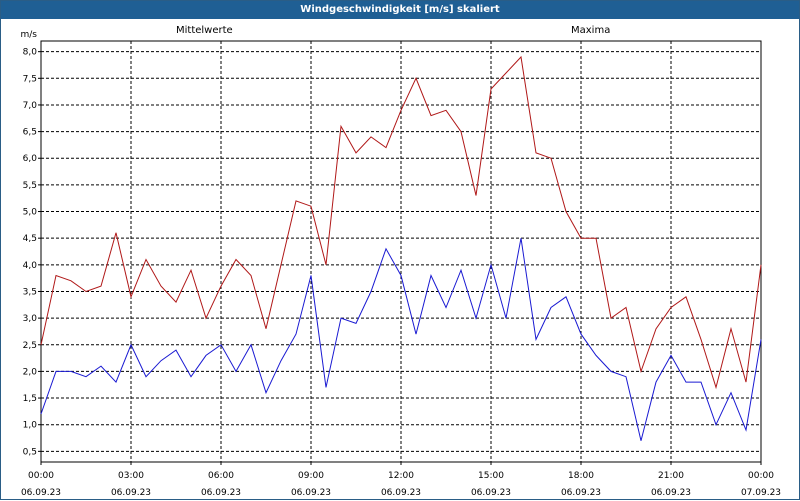  What do you see at coordinates (30, 426) in the screenshot?
I see `y-tick-label: 1,0` at bounding box center [30, 426].